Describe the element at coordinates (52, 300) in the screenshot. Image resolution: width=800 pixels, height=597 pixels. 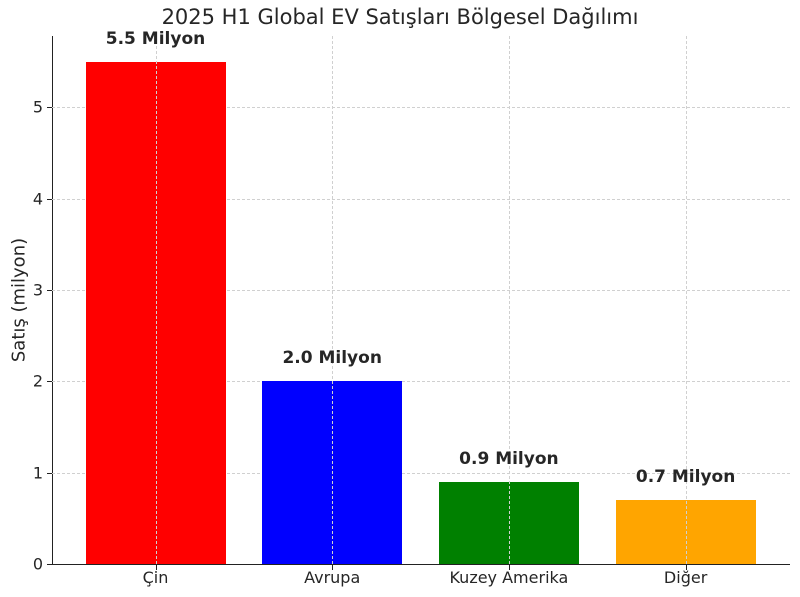
I see `y-axis-line` at that location.